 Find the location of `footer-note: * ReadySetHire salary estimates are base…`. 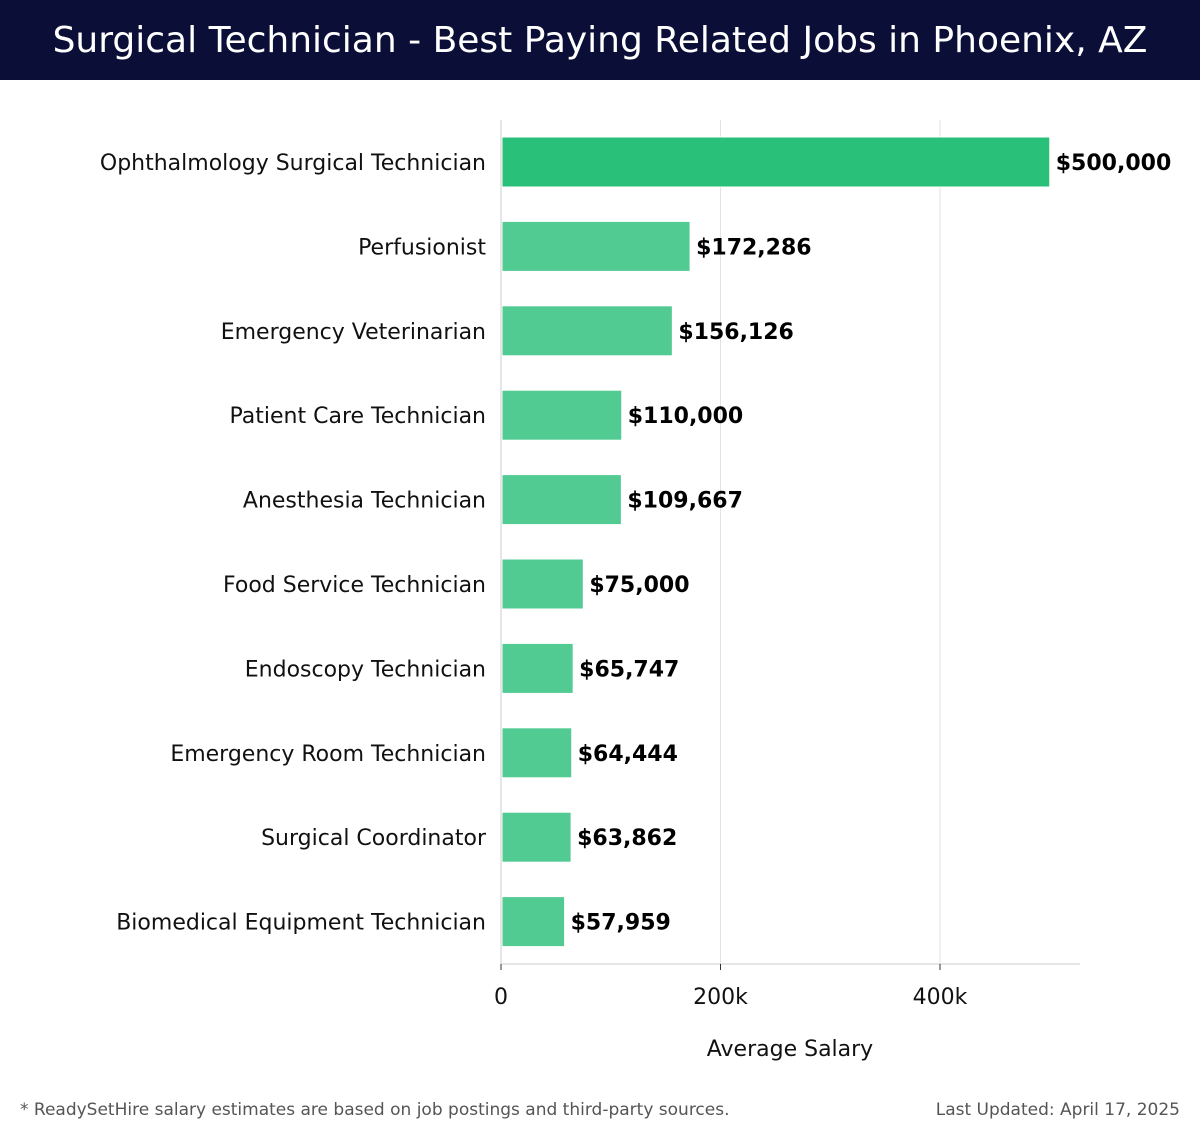

footer-note: * ReadySetHire salary estimates are base… is located at coordinates (375, 1110).